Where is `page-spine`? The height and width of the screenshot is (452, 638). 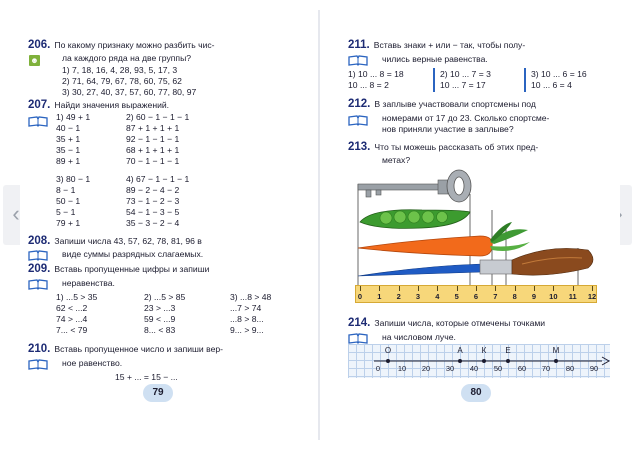
page-spine is located at coordinates (319, 225).